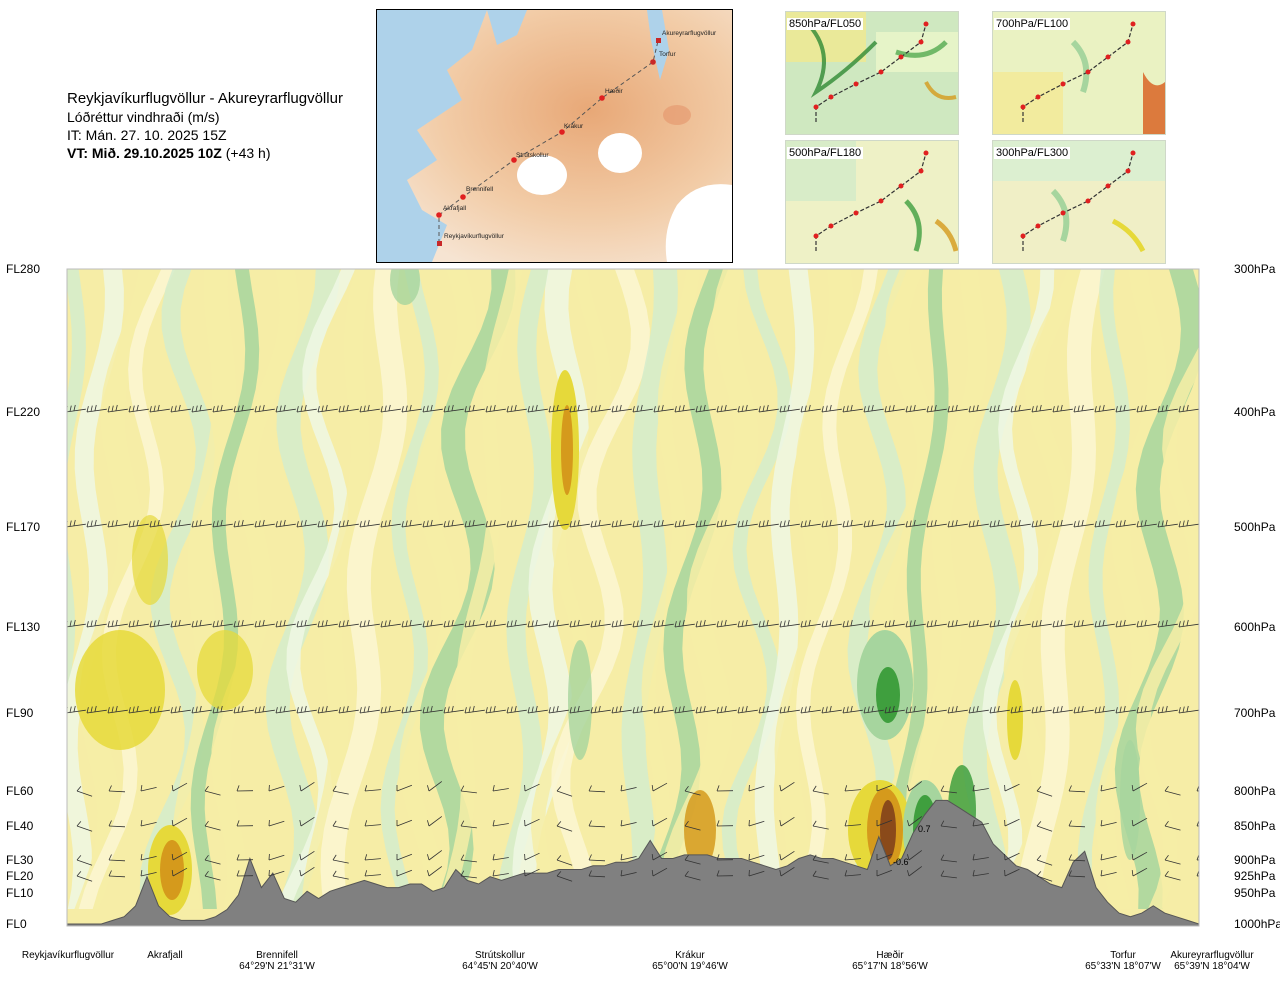 The width and height of the screenshot is (1280, 981). I want to click on waypoint-name: Krákur, so click(690, 955).